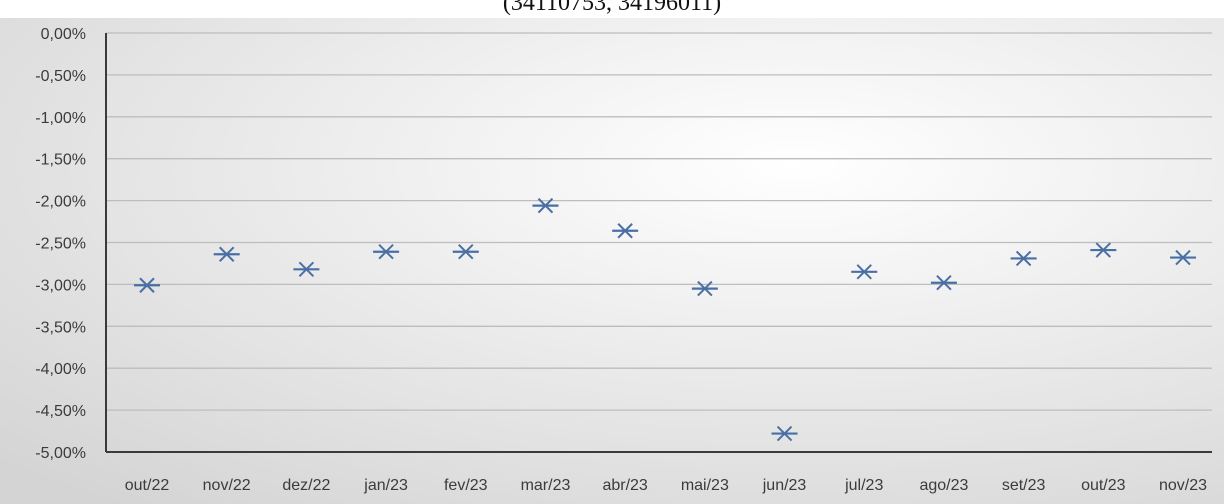 The width and height of the screenshot is (1224, 504). Describe the element at coordinates (227, 485) in the screenshot. I see `x-tick-label: nov/22` at that location.